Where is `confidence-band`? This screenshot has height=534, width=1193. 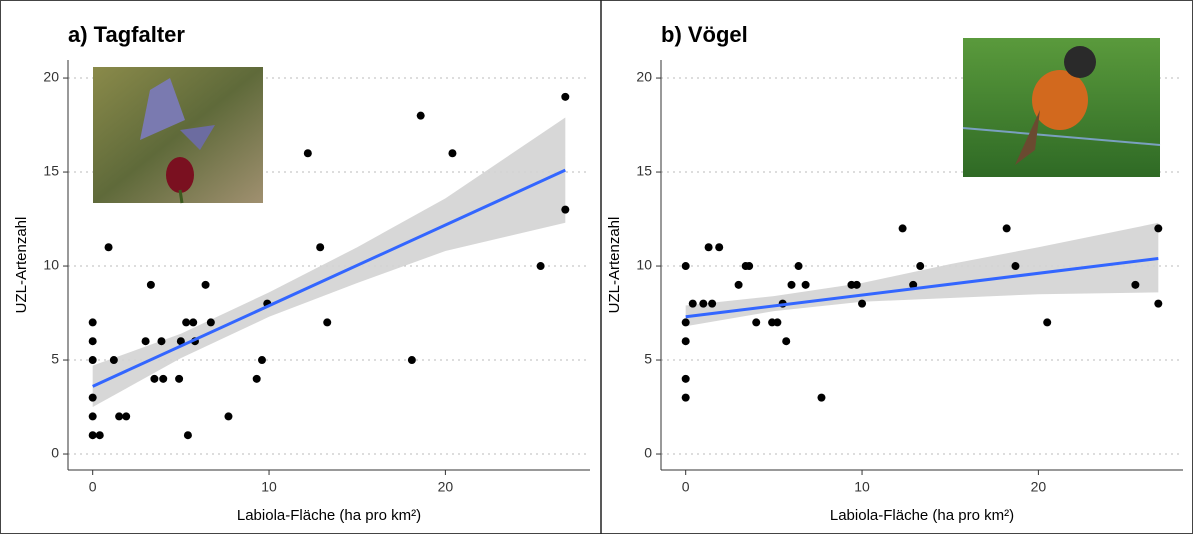 confidence-band is located at coordinates (922, 274).